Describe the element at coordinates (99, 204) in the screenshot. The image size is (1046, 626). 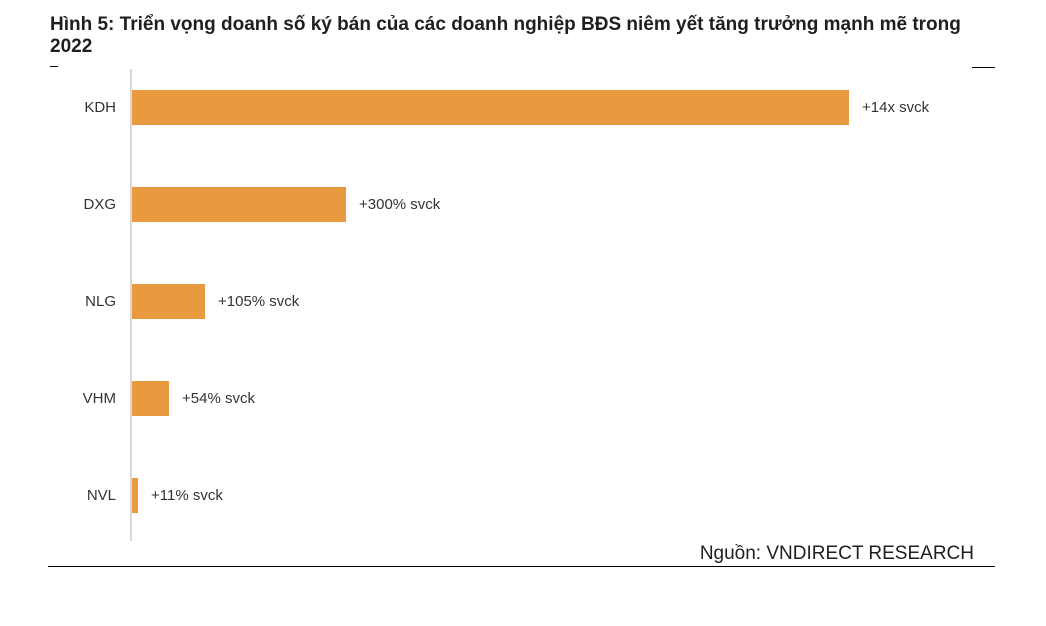
I see `category-label: DXG` at that location.